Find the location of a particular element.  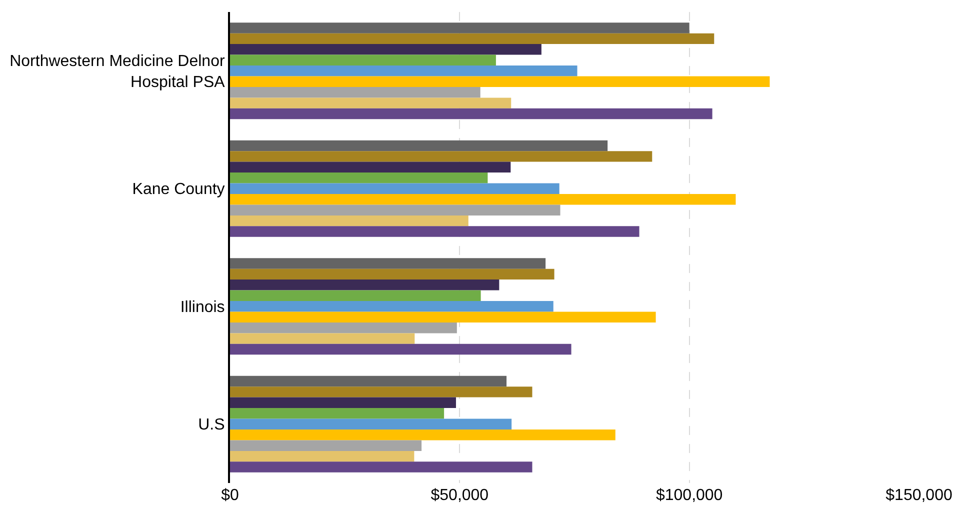

y-tick-label: Northwestern Medicine Delnor Hospital PSA is located at coordinates (118, 72).